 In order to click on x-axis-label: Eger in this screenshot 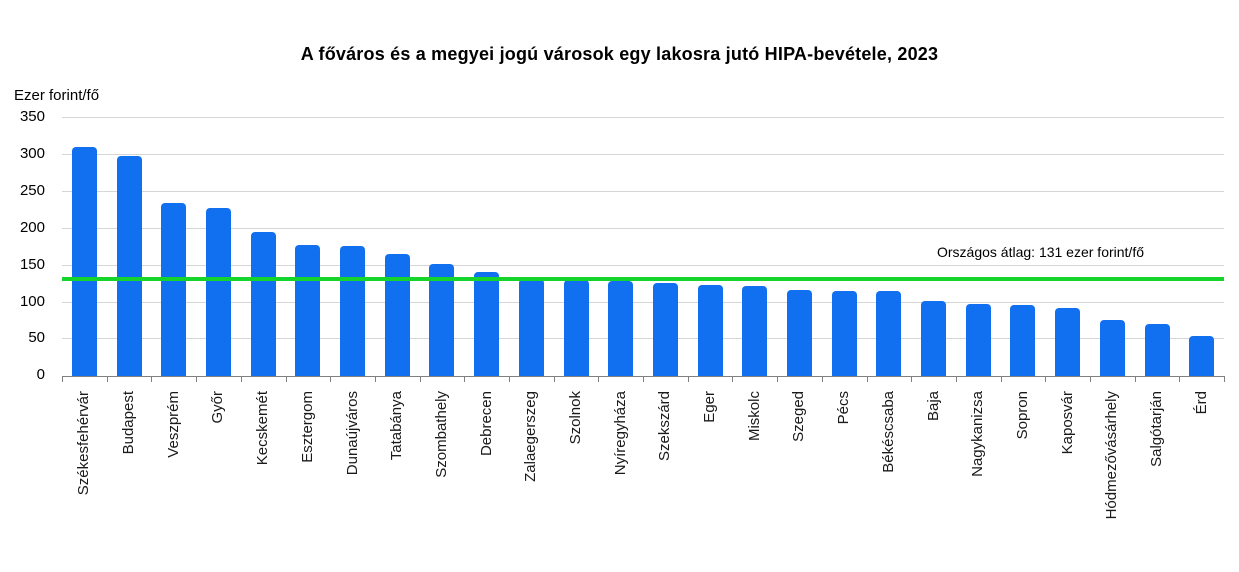, I will do `click(709, 407)`.